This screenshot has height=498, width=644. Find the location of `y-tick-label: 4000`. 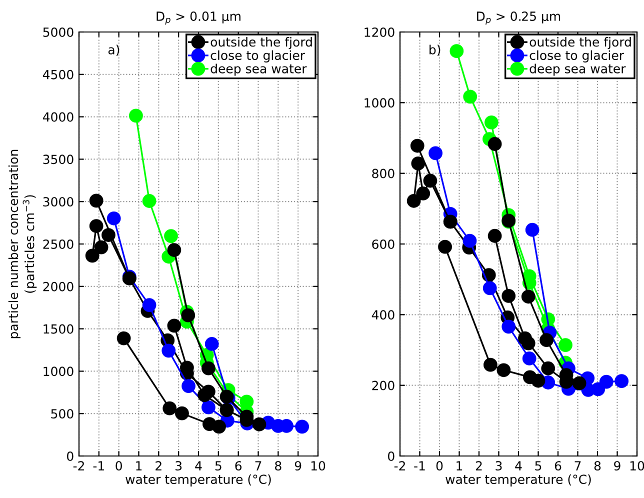

y-tick-label: 4000 is located at coordinates (58, 117).